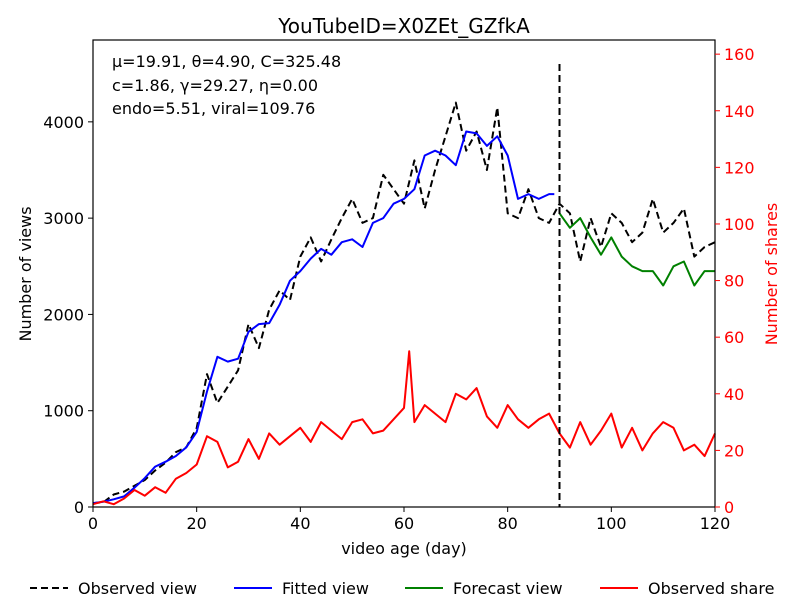 The height and width of the screenshot is (600, 800). Describe the element at coordinates (508, 588) in the screenshot. I see `legend-forecast-view-label: Forecast view` at that location.